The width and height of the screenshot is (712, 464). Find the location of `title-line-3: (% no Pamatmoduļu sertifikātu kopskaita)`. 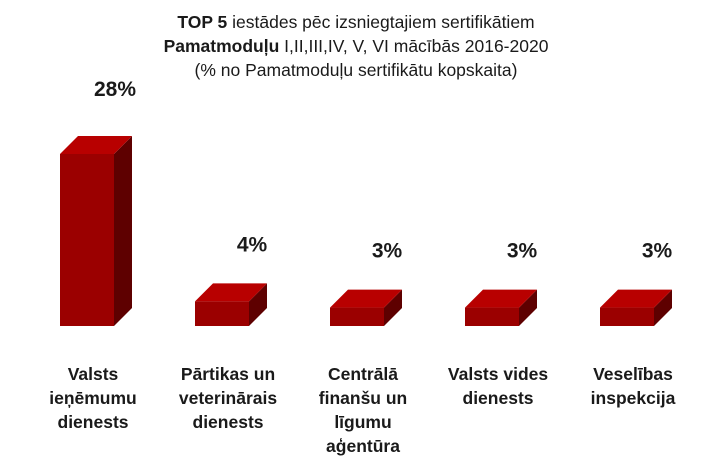

title-line-3: (% no Pamatmoduļu sertifikātu kopskaita) is located at coordinates (356, 70).